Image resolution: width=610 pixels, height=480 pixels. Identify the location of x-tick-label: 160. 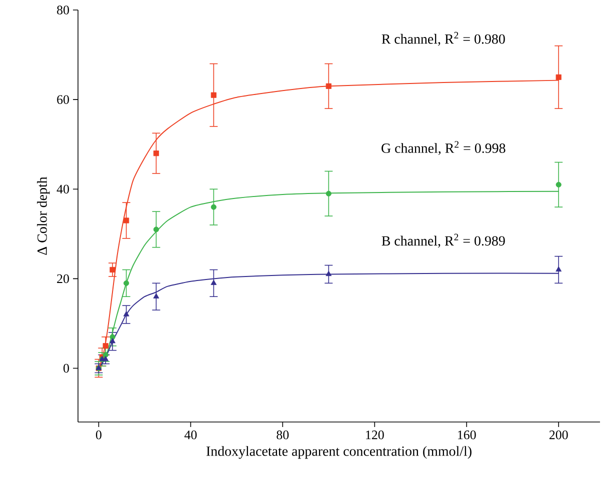
(467, 435).